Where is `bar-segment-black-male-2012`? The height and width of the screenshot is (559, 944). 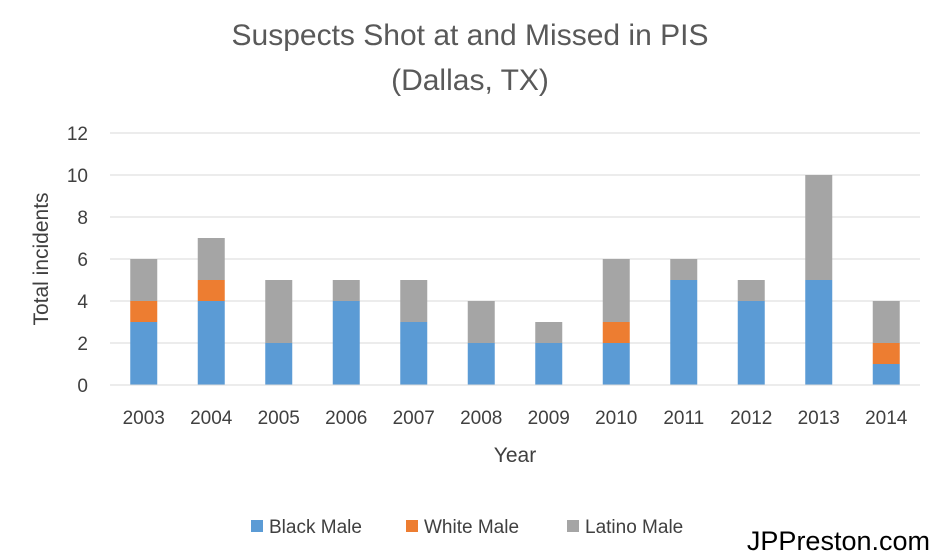 bar-segment-black-male-2012 is located at coordinates (751, 343).